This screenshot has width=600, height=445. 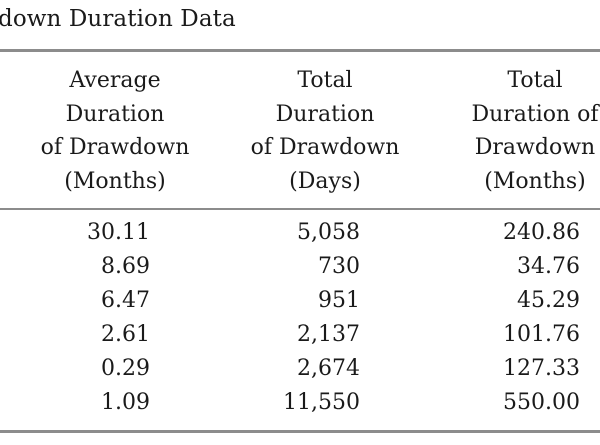 What do you see at coordinates (125, 368) in the screenshot?
I see `table-cell: 0.29` at bounding box center [125, 368].